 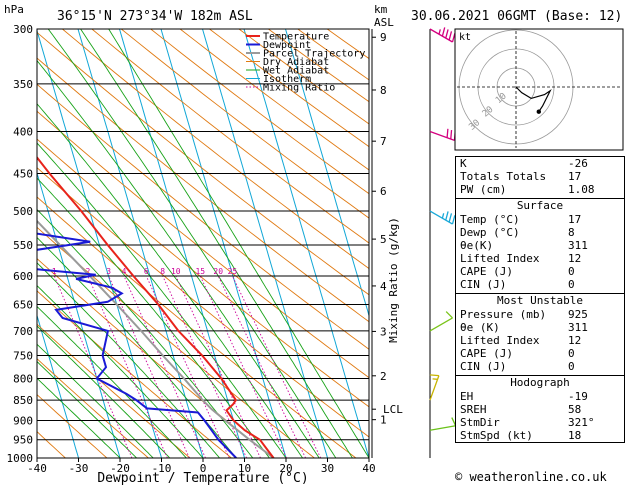 What do you see at coordinates (516, 16) in the screenshot?
I see `datetime-title: 30.06.2021 06GMT (Base: 12)` at bounding box center [516, 16].